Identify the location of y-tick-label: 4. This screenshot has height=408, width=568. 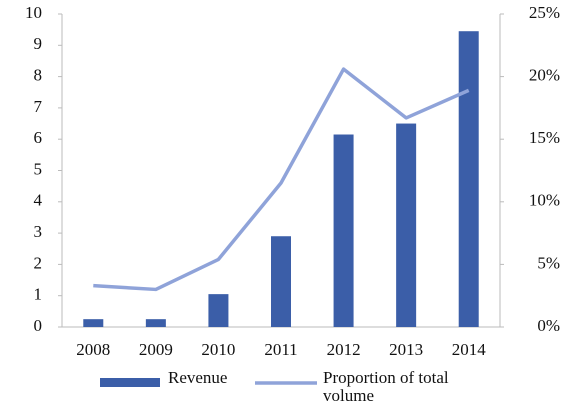
(38, 200).